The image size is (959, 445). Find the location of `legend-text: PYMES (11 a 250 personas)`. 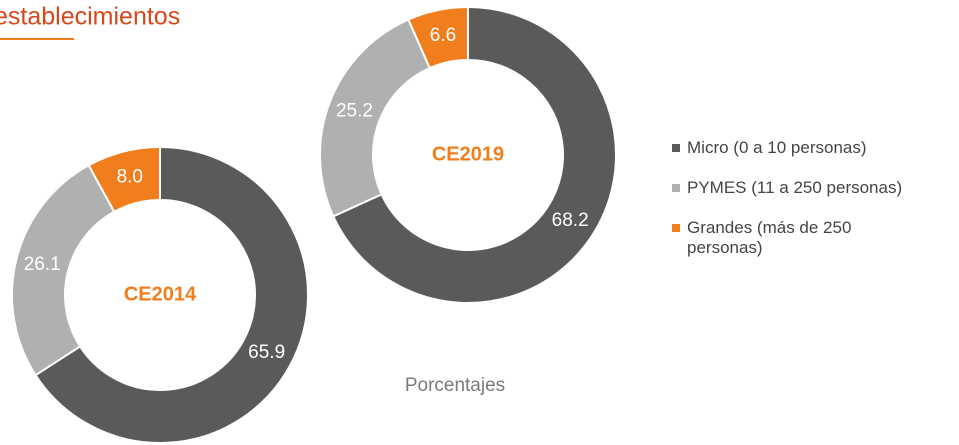

legend-text: PYMES (11 a 250 personas) is located at coordinates (795, 187).